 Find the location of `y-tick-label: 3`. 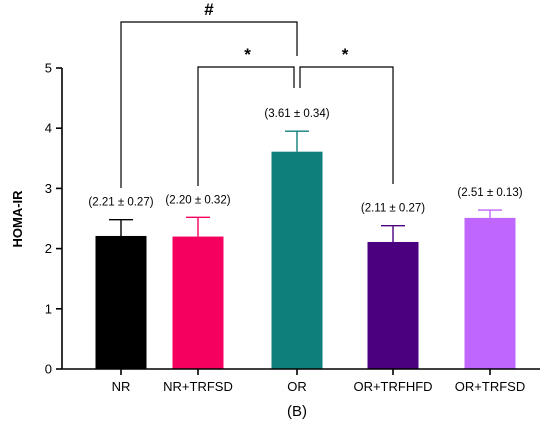

y-tick-label: 3 is located at coordinates (48, 188).